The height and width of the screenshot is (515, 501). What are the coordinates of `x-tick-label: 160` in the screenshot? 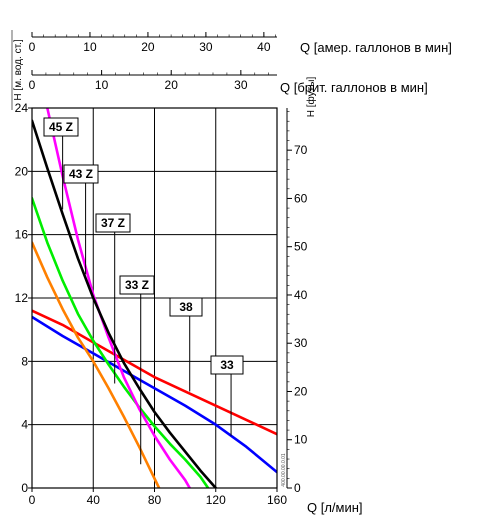 It's located at (277, 500).